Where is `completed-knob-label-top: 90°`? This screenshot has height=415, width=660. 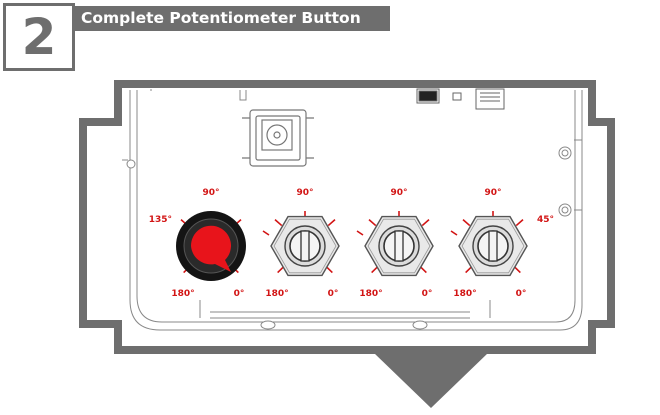 completed-knob-label-top: 90° is located at coordinates (210, 193).